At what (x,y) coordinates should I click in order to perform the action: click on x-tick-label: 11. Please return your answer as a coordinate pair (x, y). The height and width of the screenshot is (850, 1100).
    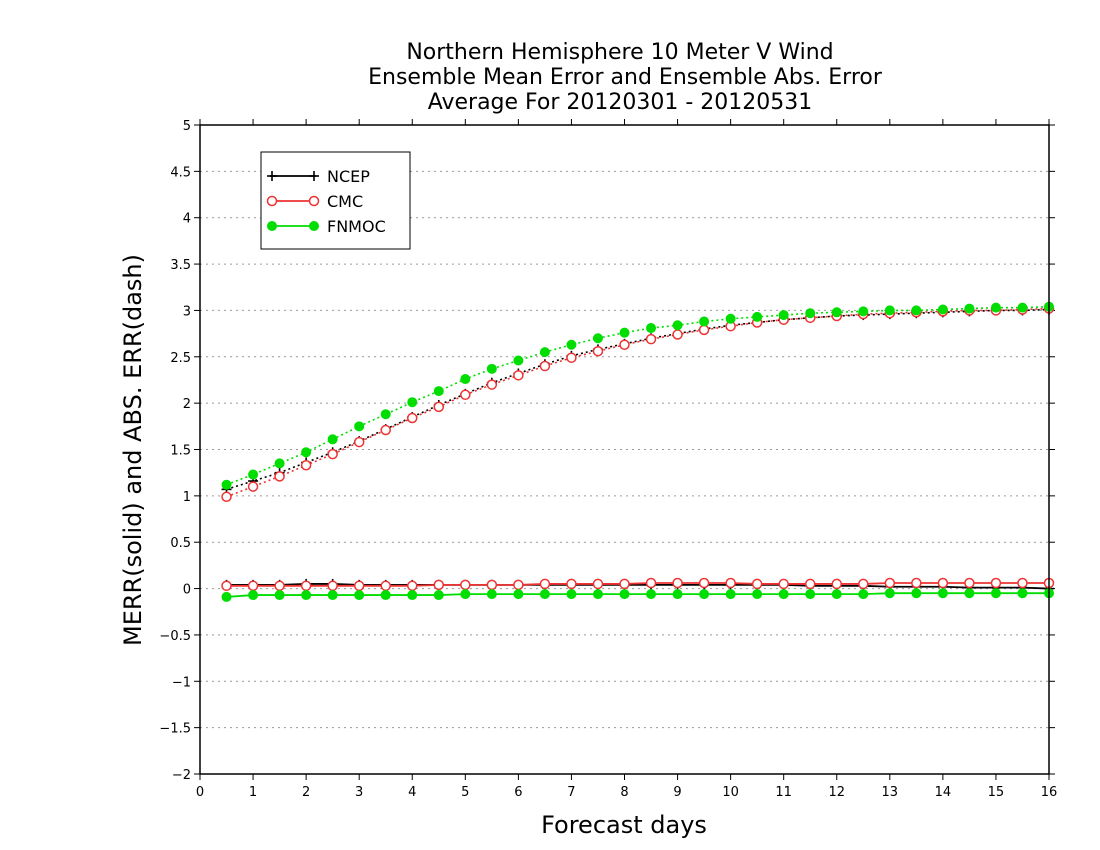
    Looking at the image, I should click on (783, 792).